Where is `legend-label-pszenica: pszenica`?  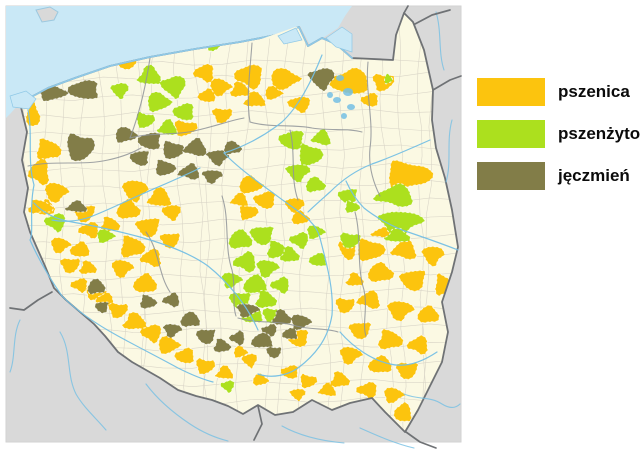 legend-label-pszenica: pszenica is located at coordinates (594, 91).